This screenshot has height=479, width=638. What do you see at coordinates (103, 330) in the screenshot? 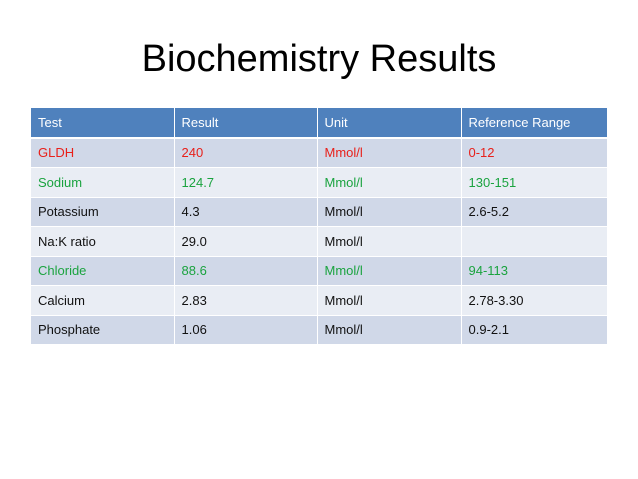
I see `cell-test: Phosphate` at bounding box center [103, 330].